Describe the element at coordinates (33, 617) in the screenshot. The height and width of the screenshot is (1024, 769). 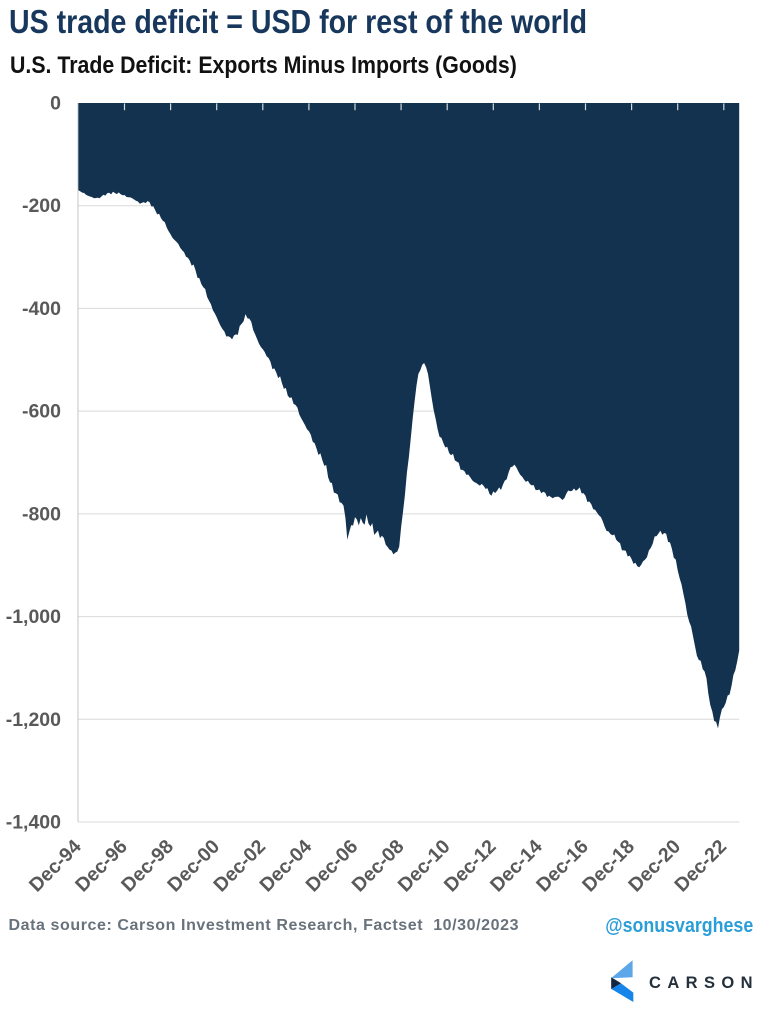
I see `svg-text: -1,000` at that location.